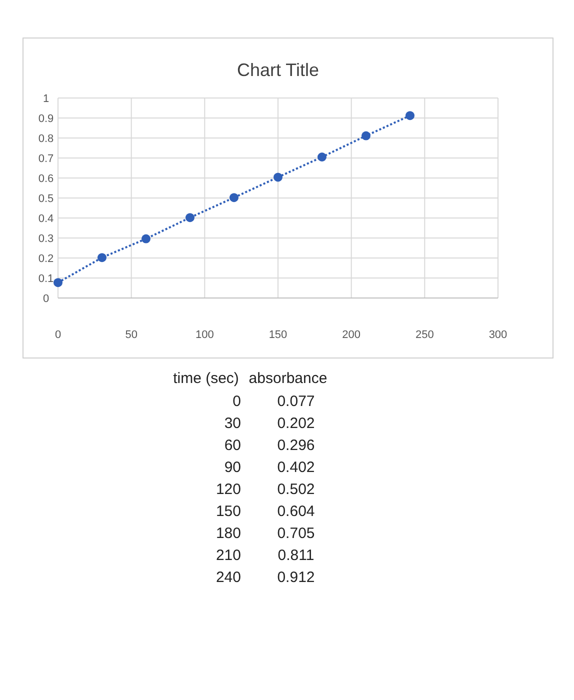 The image size is (574, 700). What do you see at coordinates (46, 239) in the screenshot?
I see `y-tick-label: 0.3` at bounding box center [46, 239].